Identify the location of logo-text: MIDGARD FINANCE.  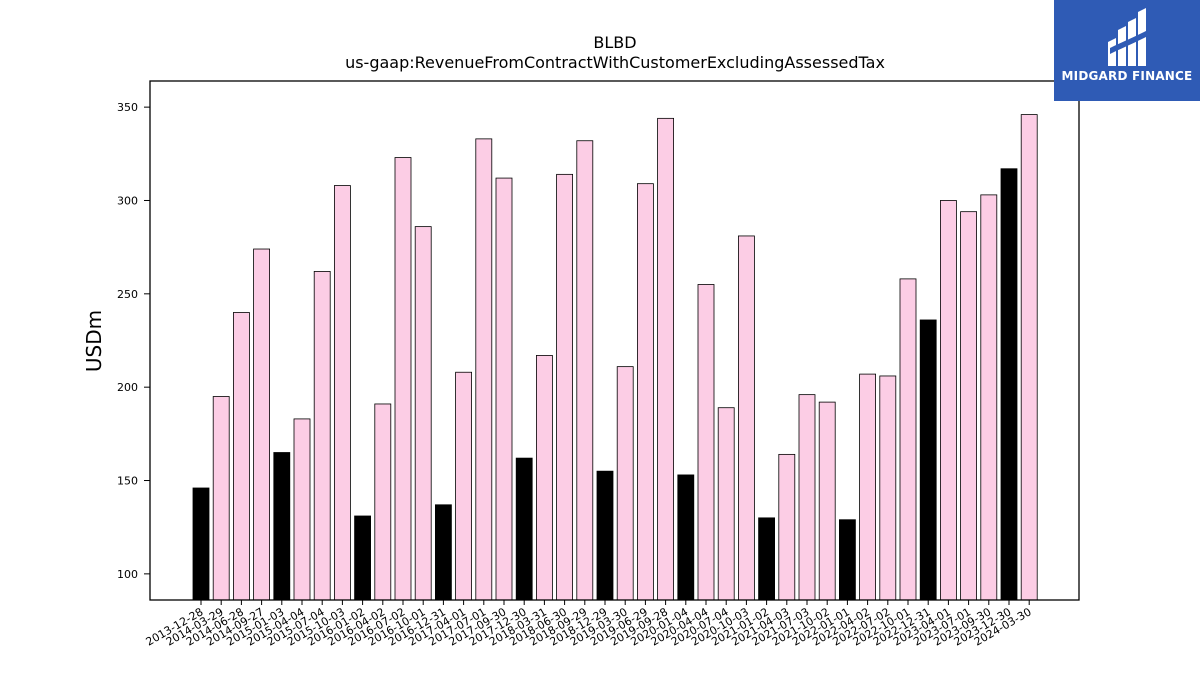
(1127, 76).